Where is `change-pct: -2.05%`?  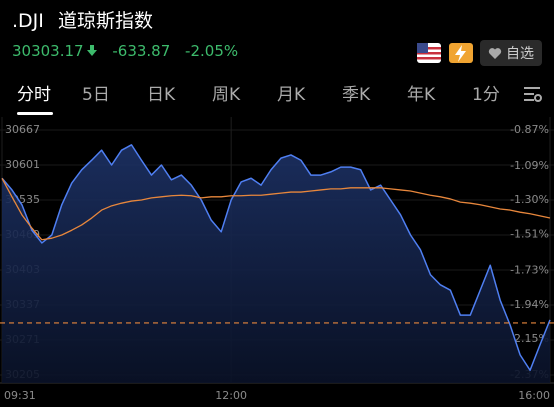 change-pct: -2.05% is located at coordinates (212, 51).